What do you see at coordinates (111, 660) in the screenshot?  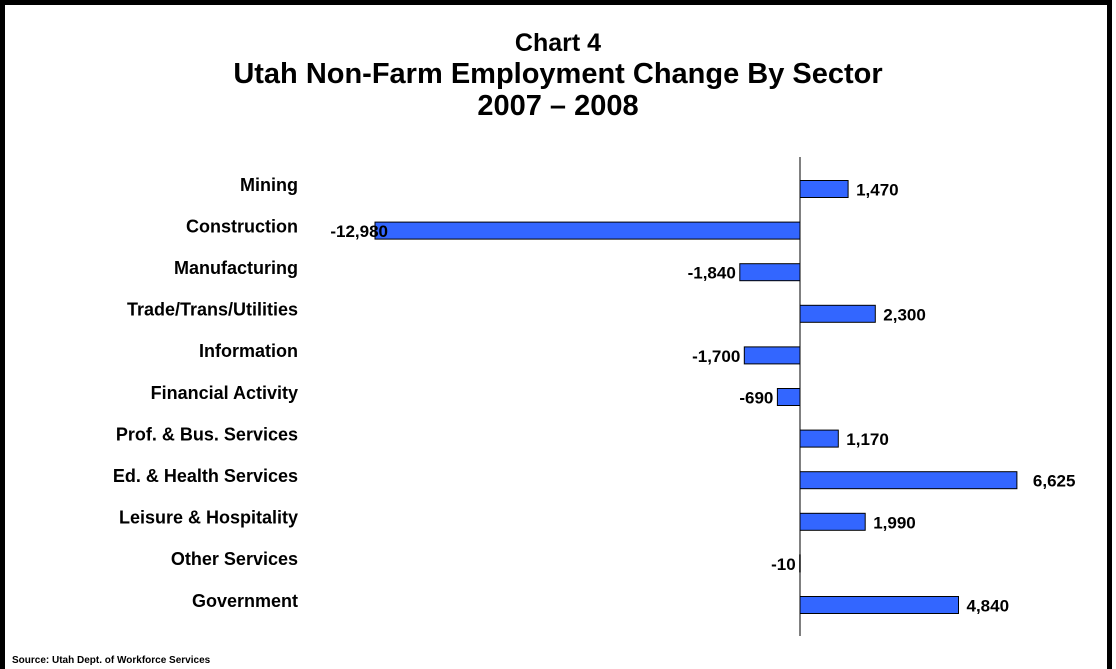 I see `source-note: Source: Utah Dept. of Workforce Services` at bounding box center [111, 660].